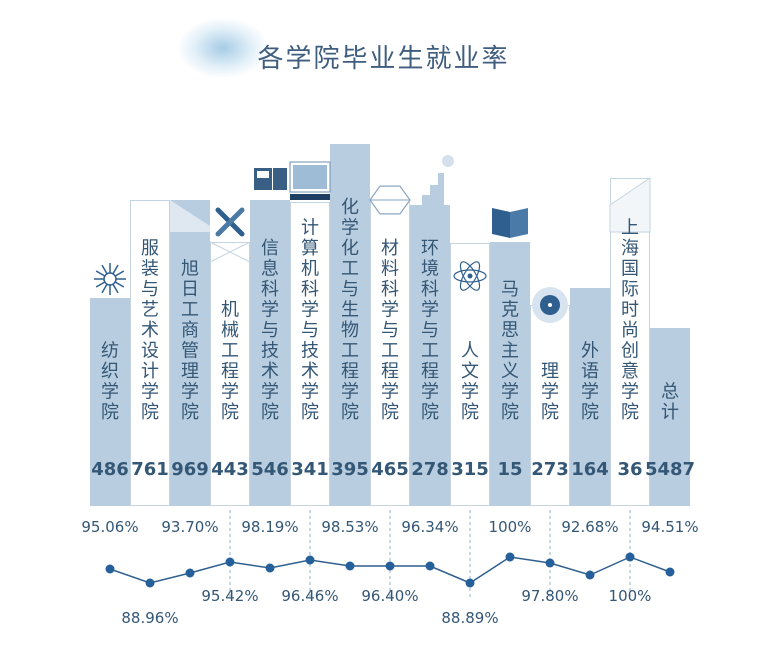 The image size is (767, 664). What do you see at coordinates (590, 382) in the screenshot?
I see `category-label: 外语学院` at bounding box center [590, 382].